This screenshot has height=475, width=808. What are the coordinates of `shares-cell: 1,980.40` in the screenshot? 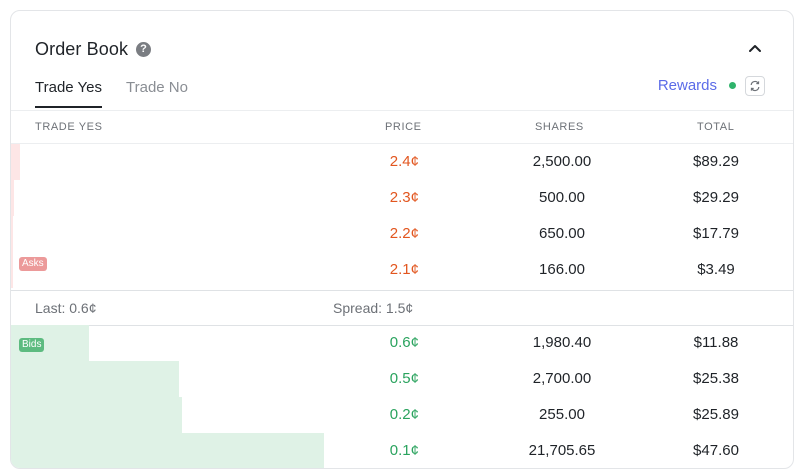 It's located at (562, 342).